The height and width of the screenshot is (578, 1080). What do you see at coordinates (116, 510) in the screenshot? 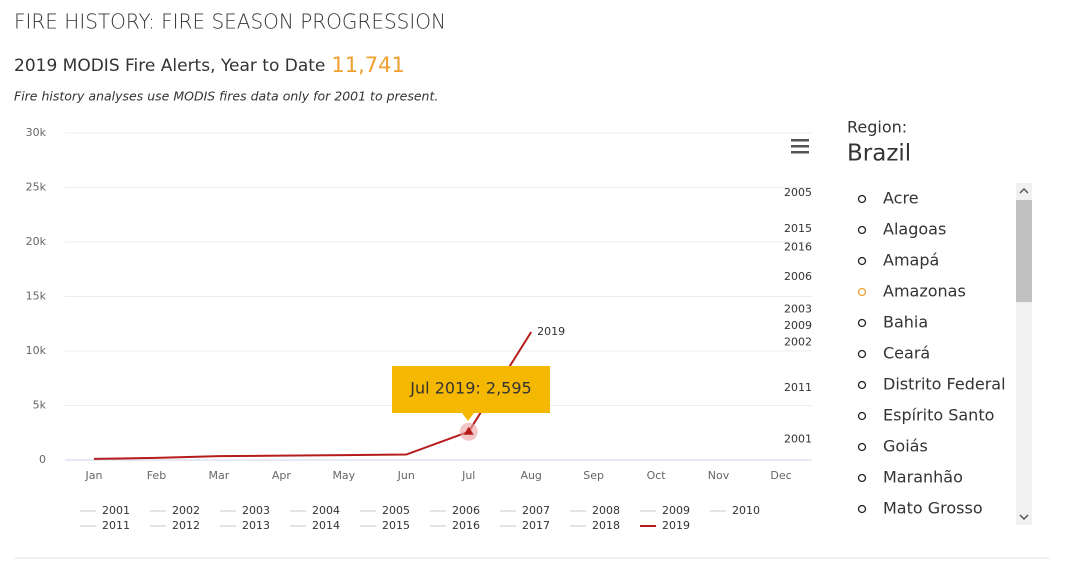
I see `legend-label: 2001` at bounding box center [116, 510].